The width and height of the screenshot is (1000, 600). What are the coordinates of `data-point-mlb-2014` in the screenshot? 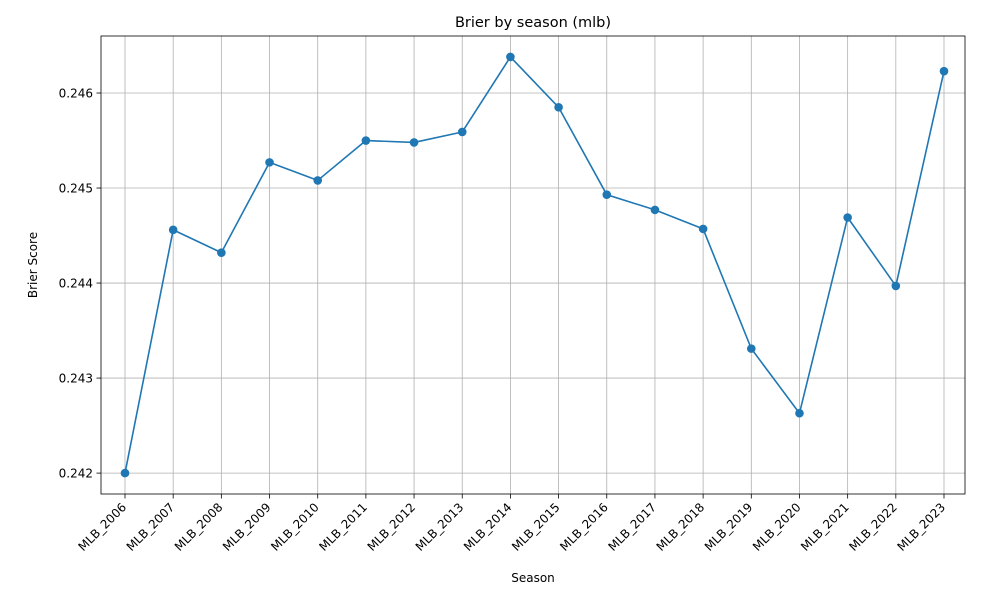 It's located at (510, 57).